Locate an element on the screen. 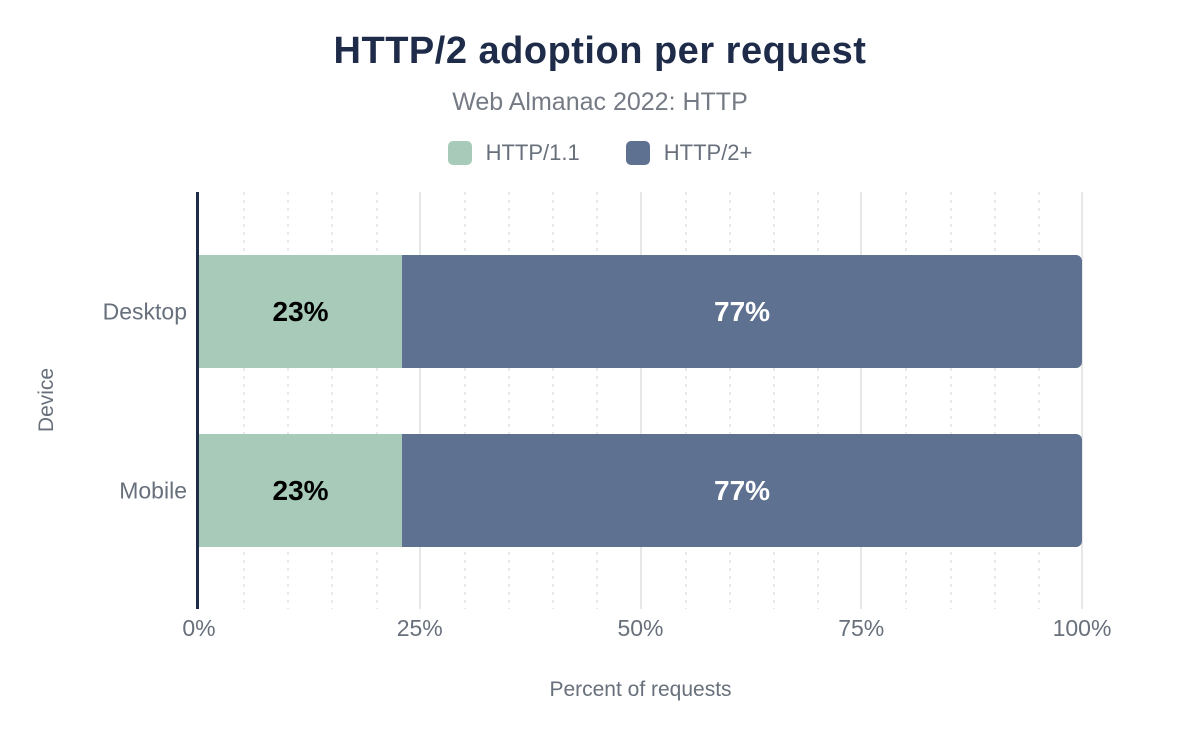 This screenshot has height=742, width=1200. y-category-label-mobile: Mobile is located at coordinates (153, 490).